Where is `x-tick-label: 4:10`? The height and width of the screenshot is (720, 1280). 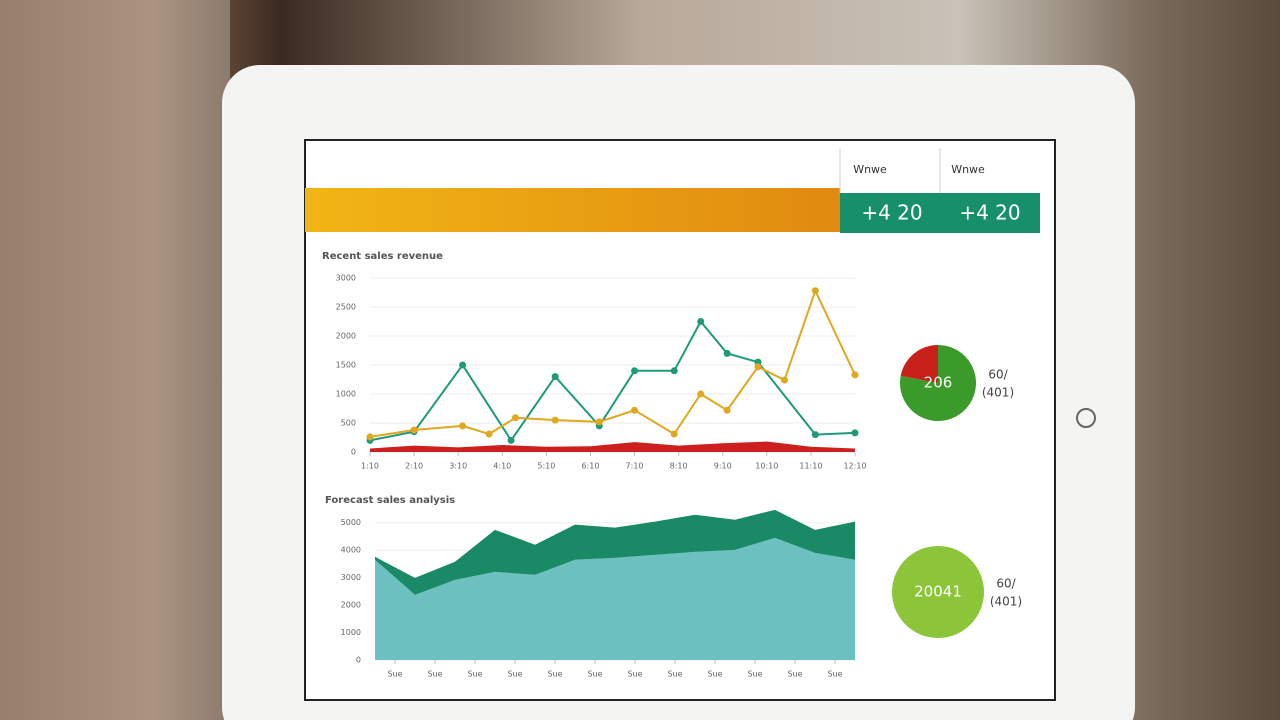
x-tick-label: 4:10 is located at coordinates (502, 466).